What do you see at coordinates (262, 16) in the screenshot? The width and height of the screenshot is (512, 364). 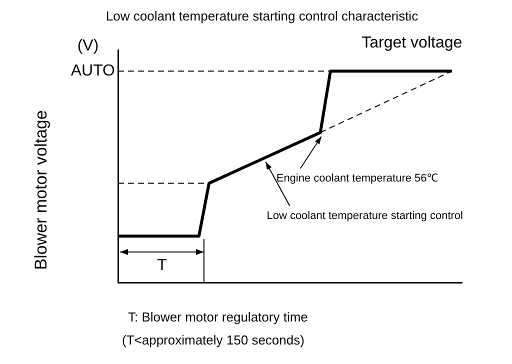 I see `chart-title: Low coolant temperature starting control characteristic` at bounding box center [262, 16].